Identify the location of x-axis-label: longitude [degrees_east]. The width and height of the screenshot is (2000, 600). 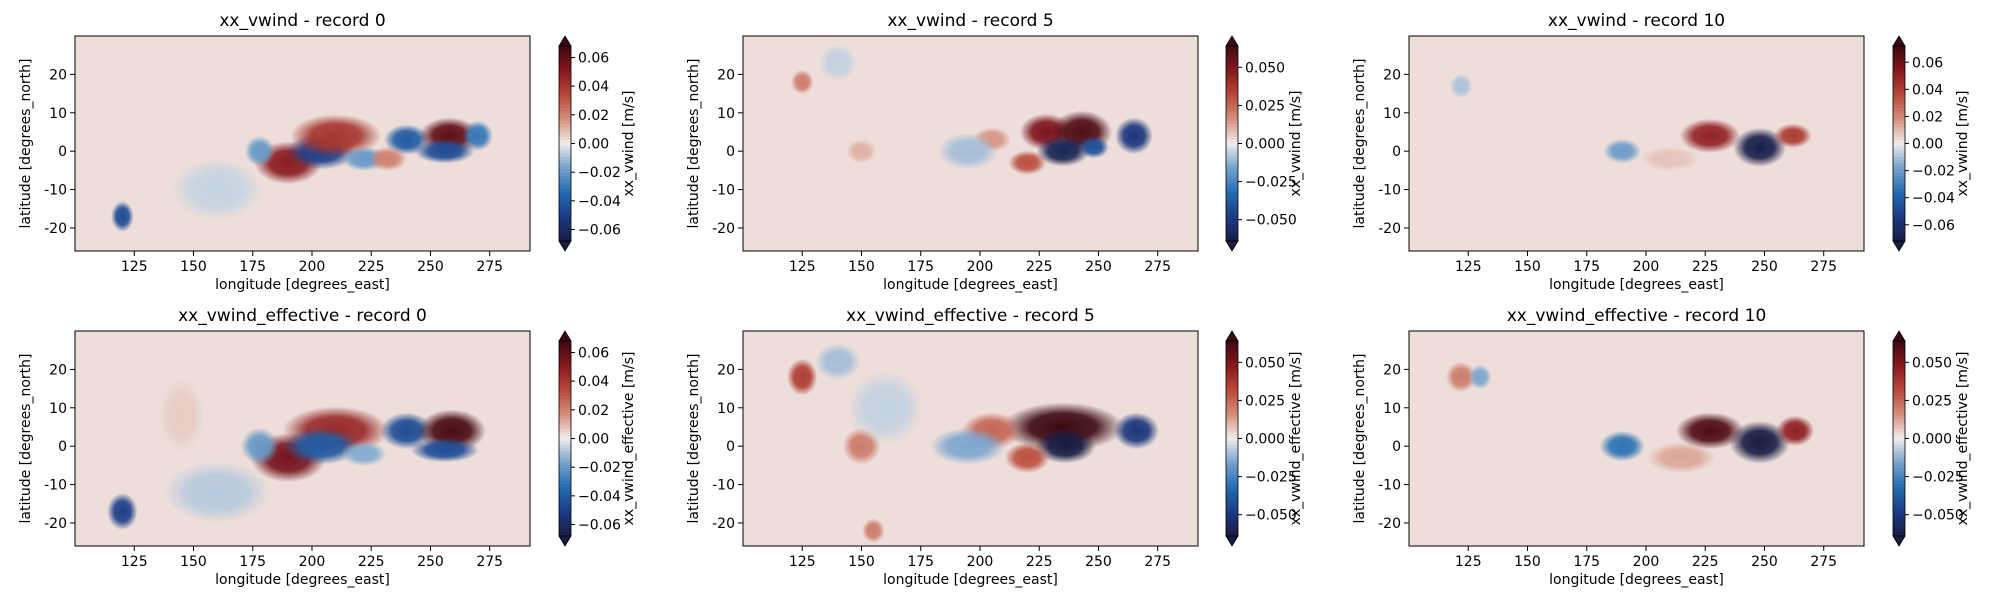
(302, 285).